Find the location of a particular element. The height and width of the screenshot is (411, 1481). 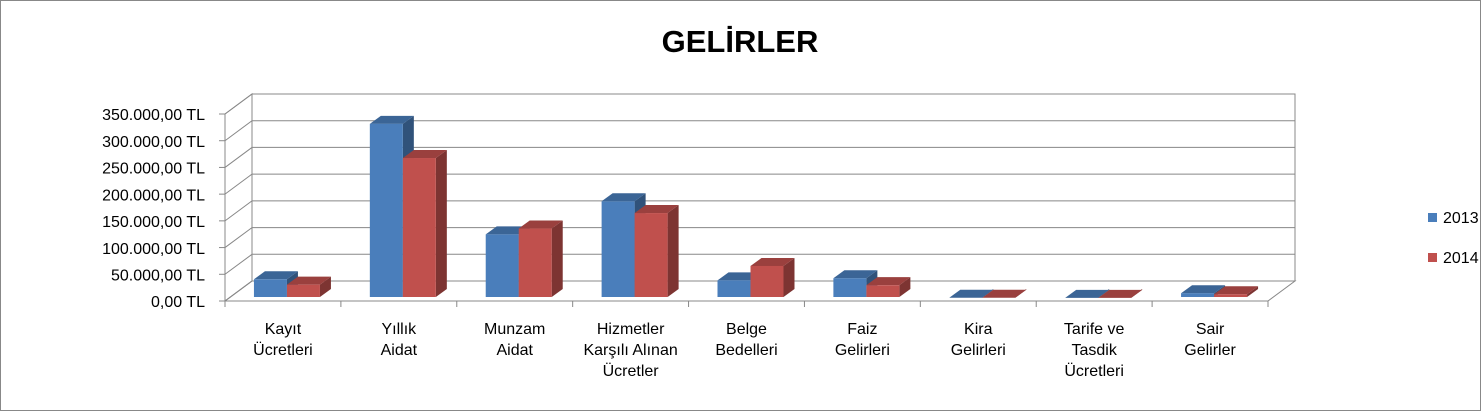

x-tick-label: Hizmetler Karşılı Alınan Ücretler is located at coordinates (630, 350).